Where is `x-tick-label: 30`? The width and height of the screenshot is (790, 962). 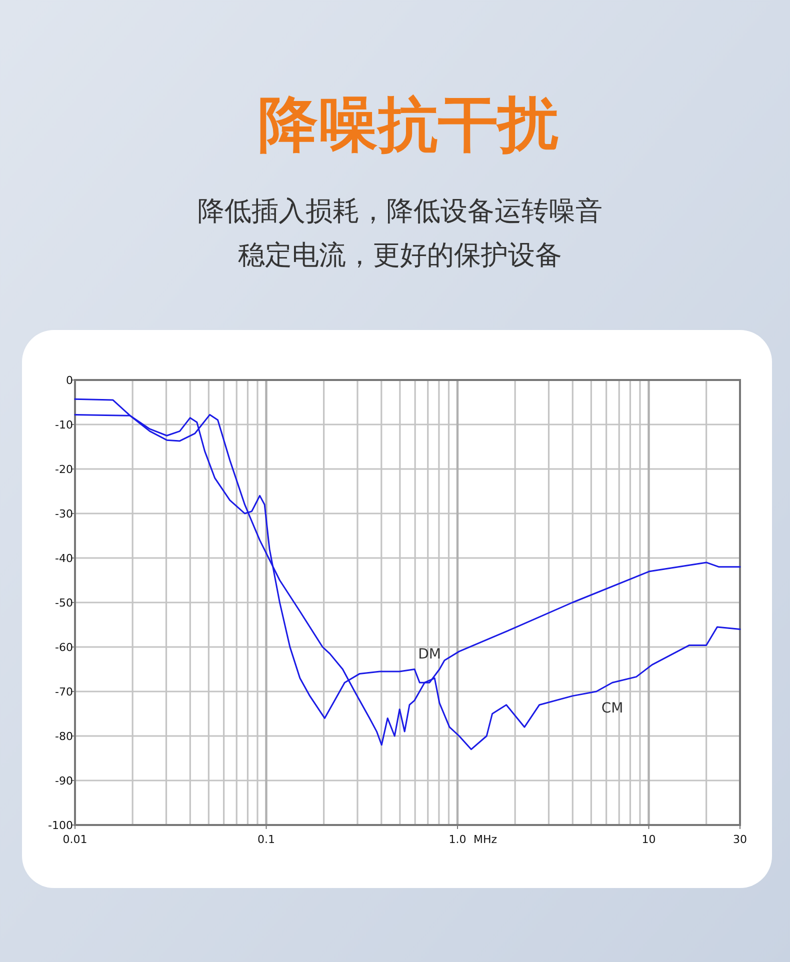
x-tick-label: 30 is located at coordinates (740, 839).